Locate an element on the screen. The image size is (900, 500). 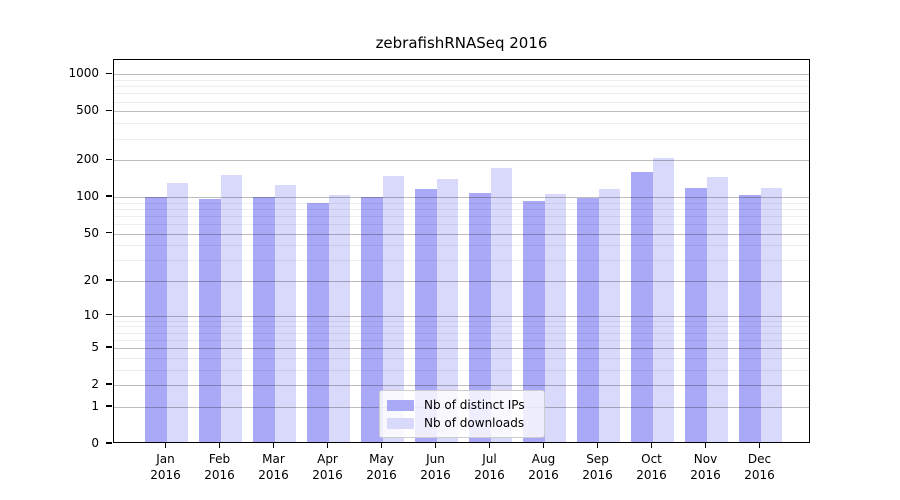
x-axis-tick-label: Apr 2016 is located at coordinates (327, 467).